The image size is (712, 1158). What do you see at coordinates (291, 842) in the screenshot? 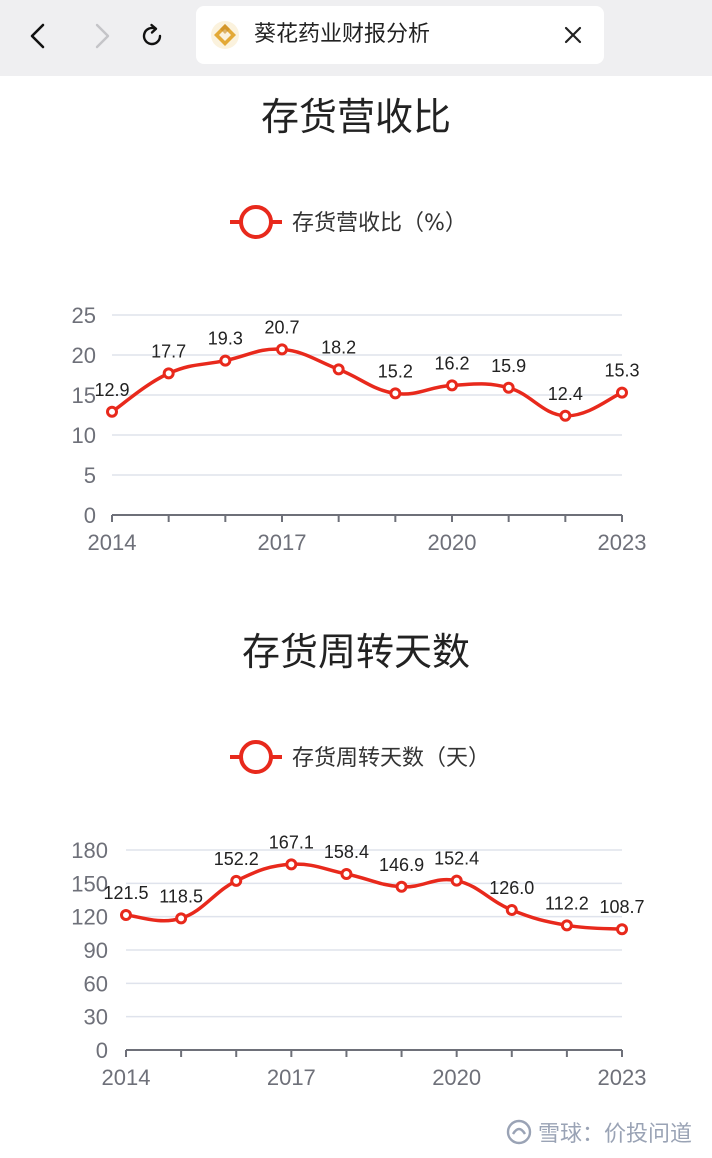
I see `data-label: 167.1` at bounding box center [291, 842].